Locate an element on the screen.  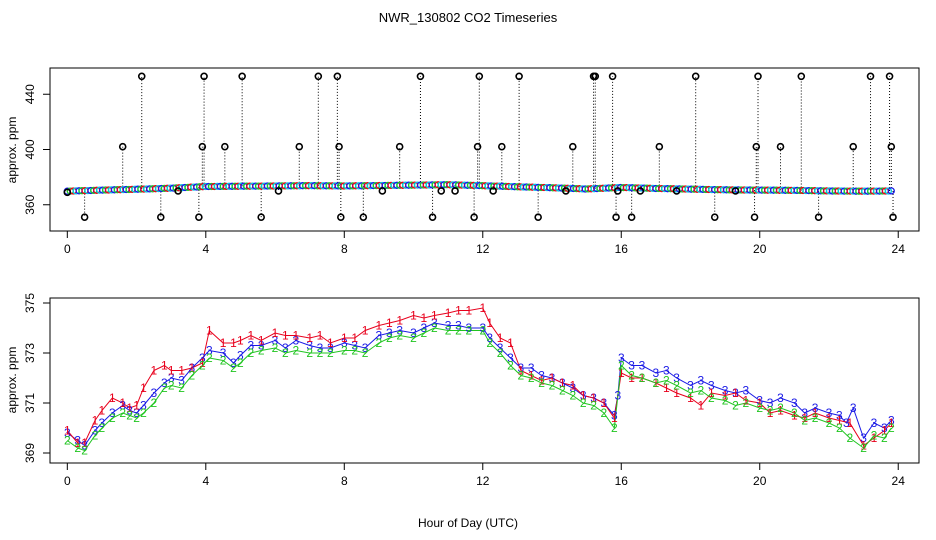
x-tick-label: 20 is located at coordinates (760, 481).